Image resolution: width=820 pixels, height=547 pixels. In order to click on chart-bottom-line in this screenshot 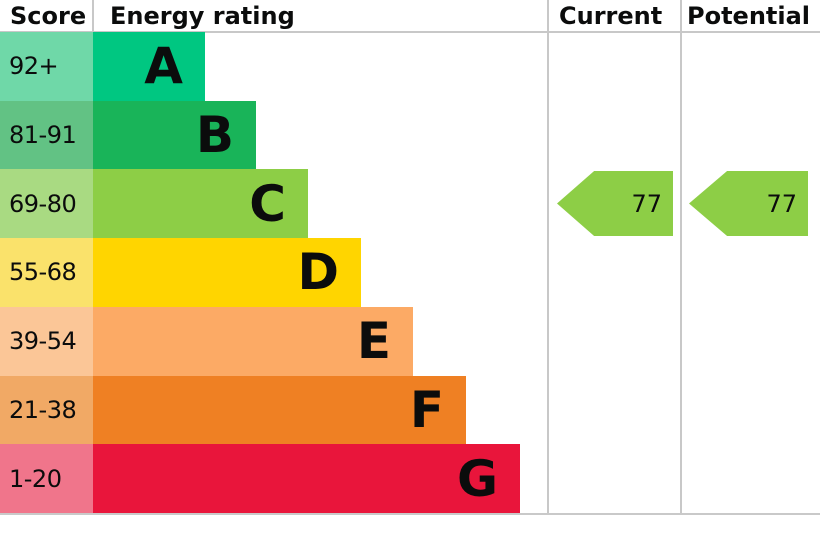, I will do `click(410, 514)`.